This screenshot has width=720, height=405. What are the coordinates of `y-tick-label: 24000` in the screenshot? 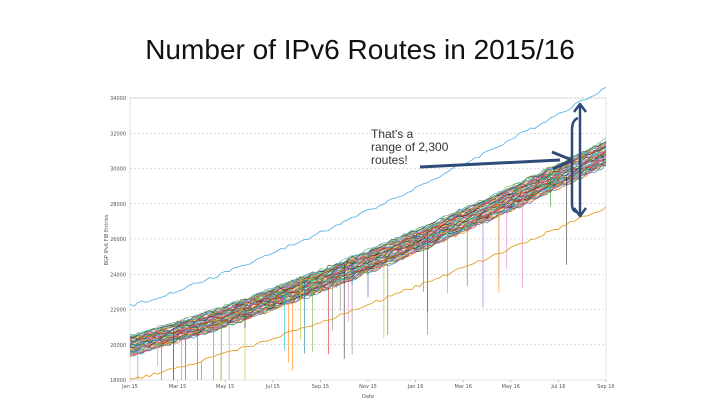 It's located at (118, 275).